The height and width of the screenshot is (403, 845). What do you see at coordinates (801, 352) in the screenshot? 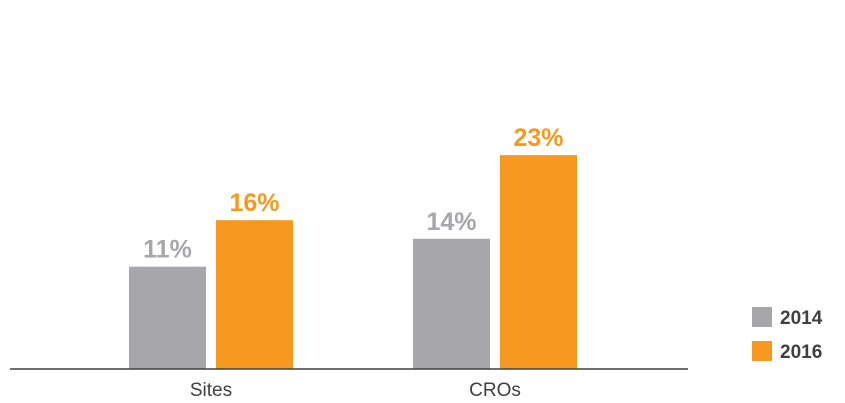
I see `legend-label-2016: 2016` at bounding box center [801, 352].